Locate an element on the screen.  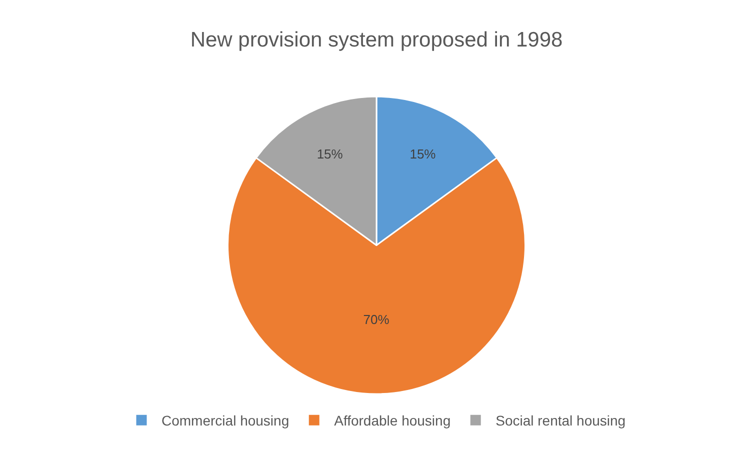
data-label: 70% is located at coordinates (376, 320).